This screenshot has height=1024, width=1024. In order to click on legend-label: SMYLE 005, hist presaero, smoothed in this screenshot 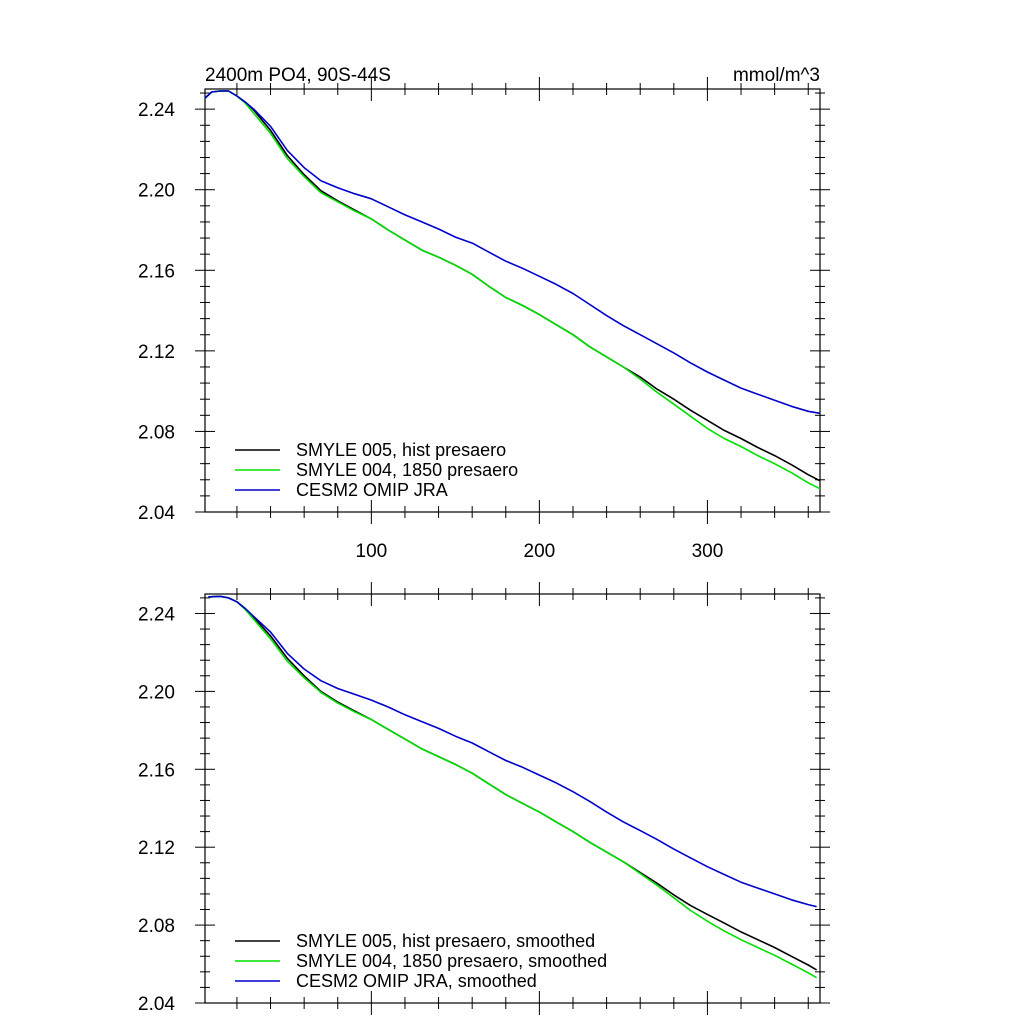, I will do `click(445, 941)`.